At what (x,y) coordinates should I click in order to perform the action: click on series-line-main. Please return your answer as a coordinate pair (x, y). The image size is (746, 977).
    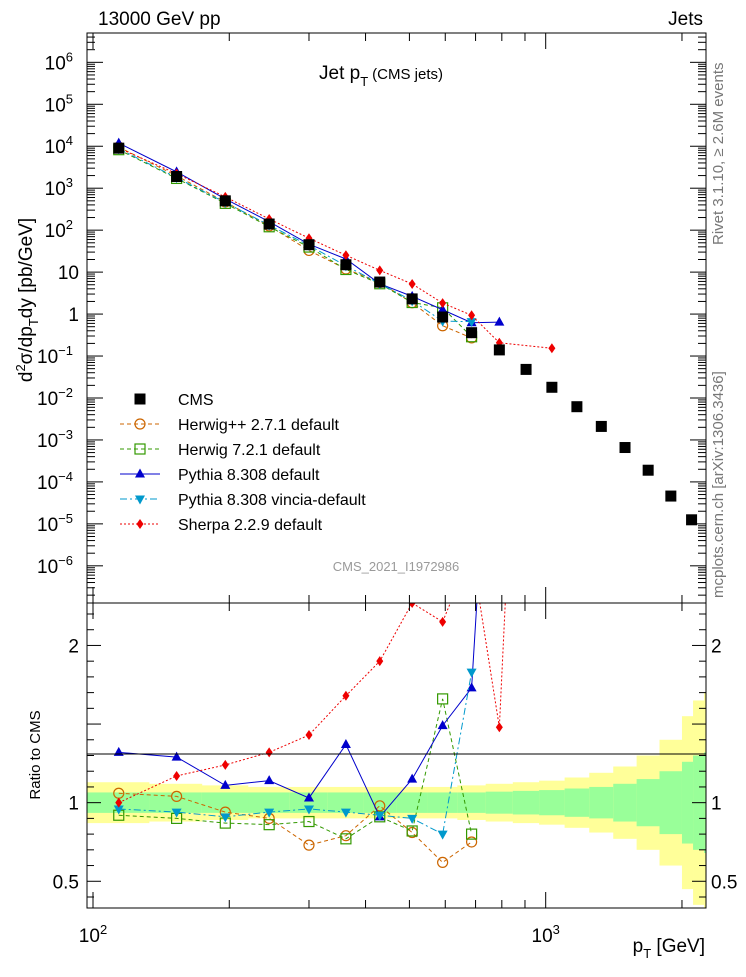
    Looking at the image, I should click on (335, 248).